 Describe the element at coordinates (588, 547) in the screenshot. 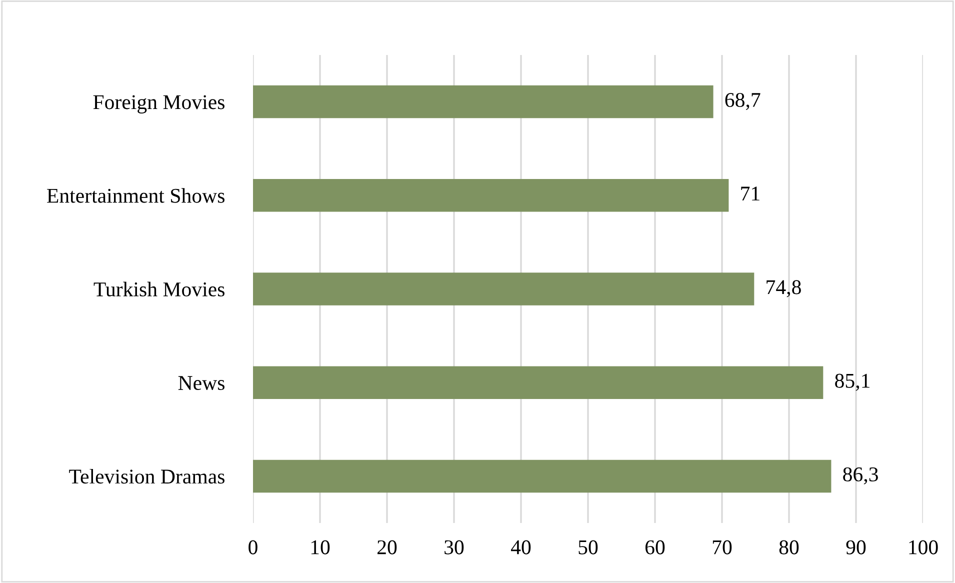

I see `x-tick-label: 50` at that location.